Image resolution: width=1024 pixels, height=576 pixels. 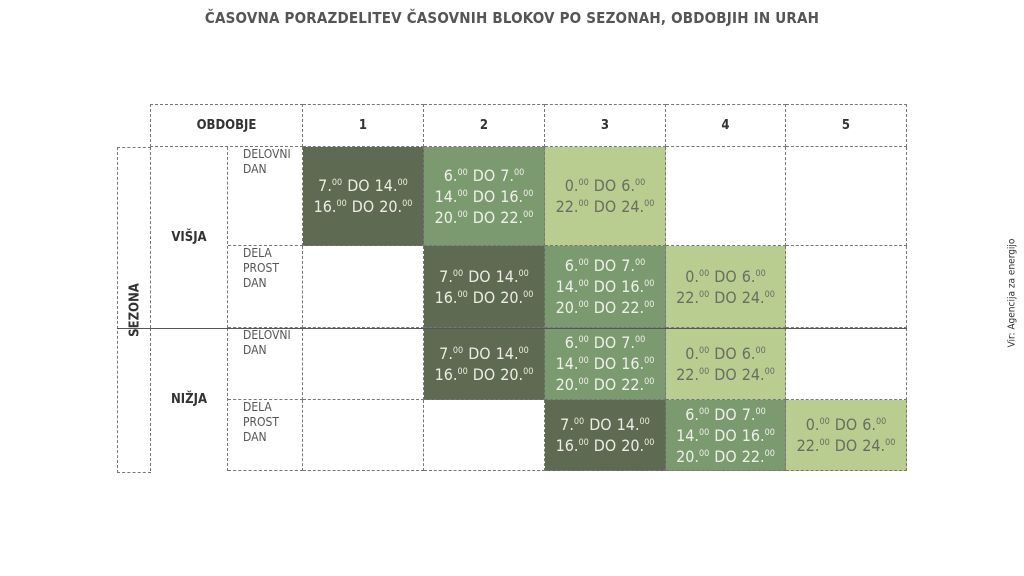 I want to click on time-range: 0.00 DO 6.00, so click(x=605, y=185).